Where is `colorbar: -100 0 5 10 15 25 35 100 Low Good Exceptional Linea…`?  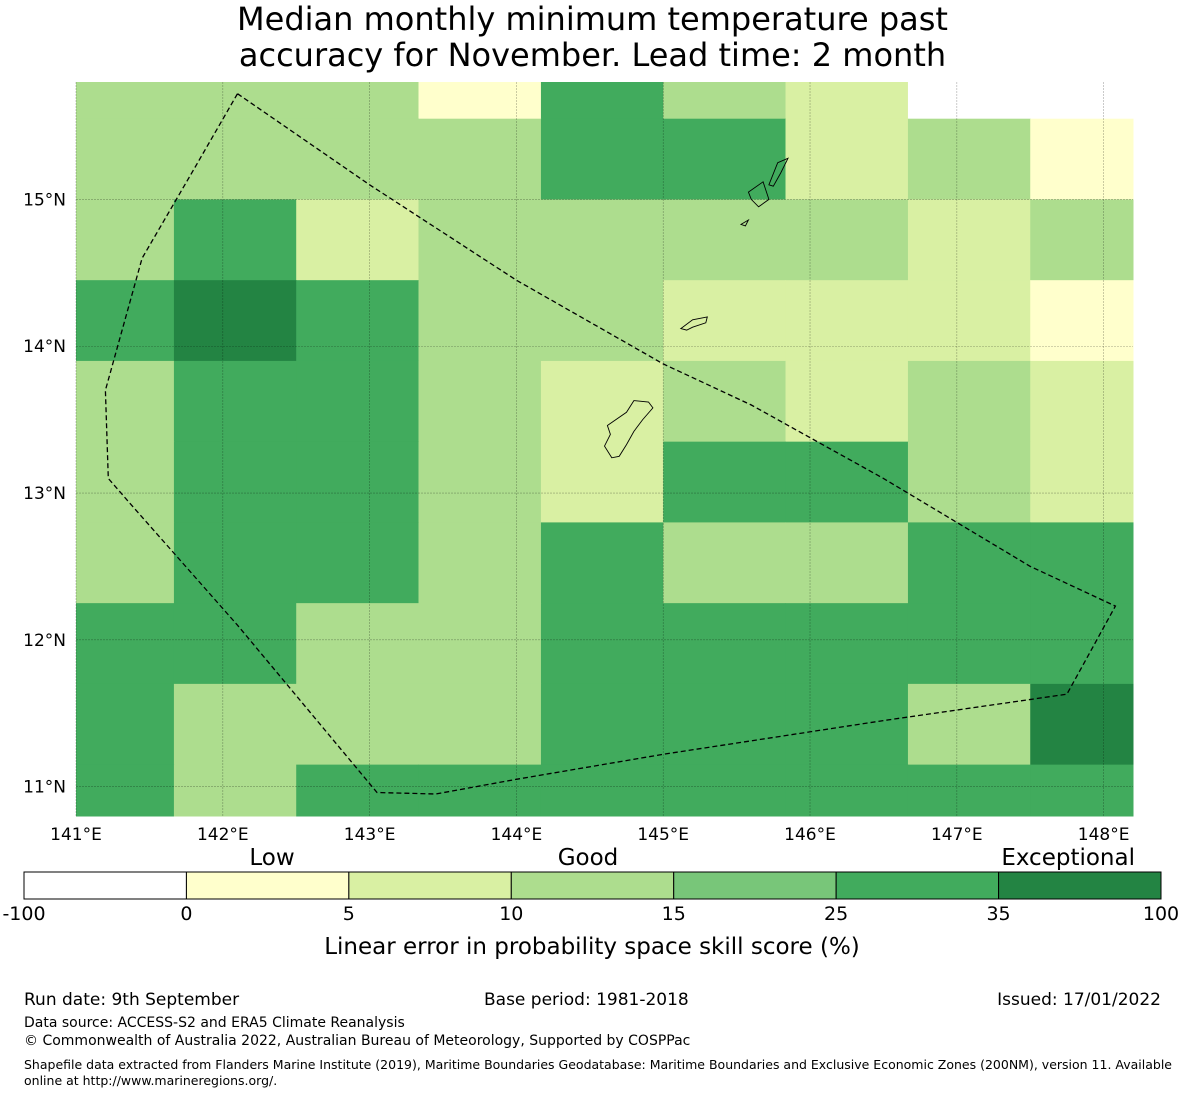
colorbar: -100 0 5 10 15 25 35 100 Low Good Exceptional Linea… is located at coordinates (590, 902).